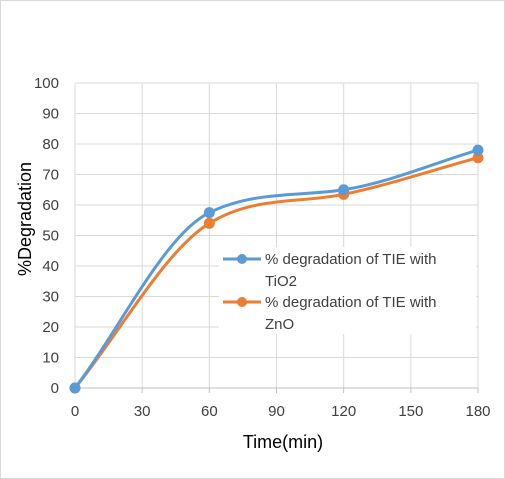 This screenshot has width=505, height=479. Describe the element at coordinates (55, 388) in the screenshot. I see `y-tick-label: 0` at that location.